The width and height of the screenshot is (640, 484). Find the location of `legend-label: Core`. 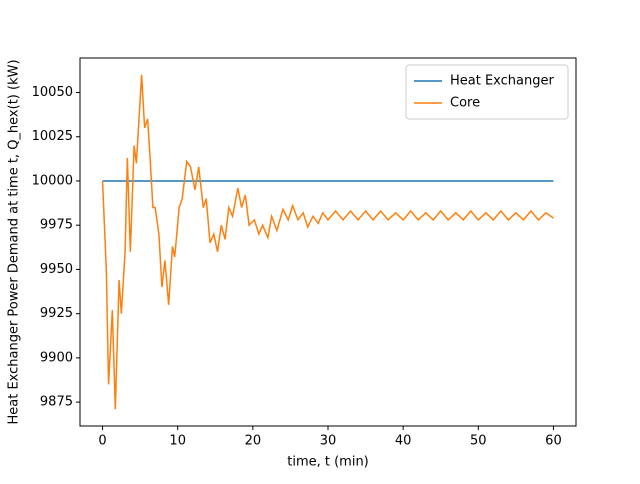

legend-label: Core is located at coordinates (465, 103).